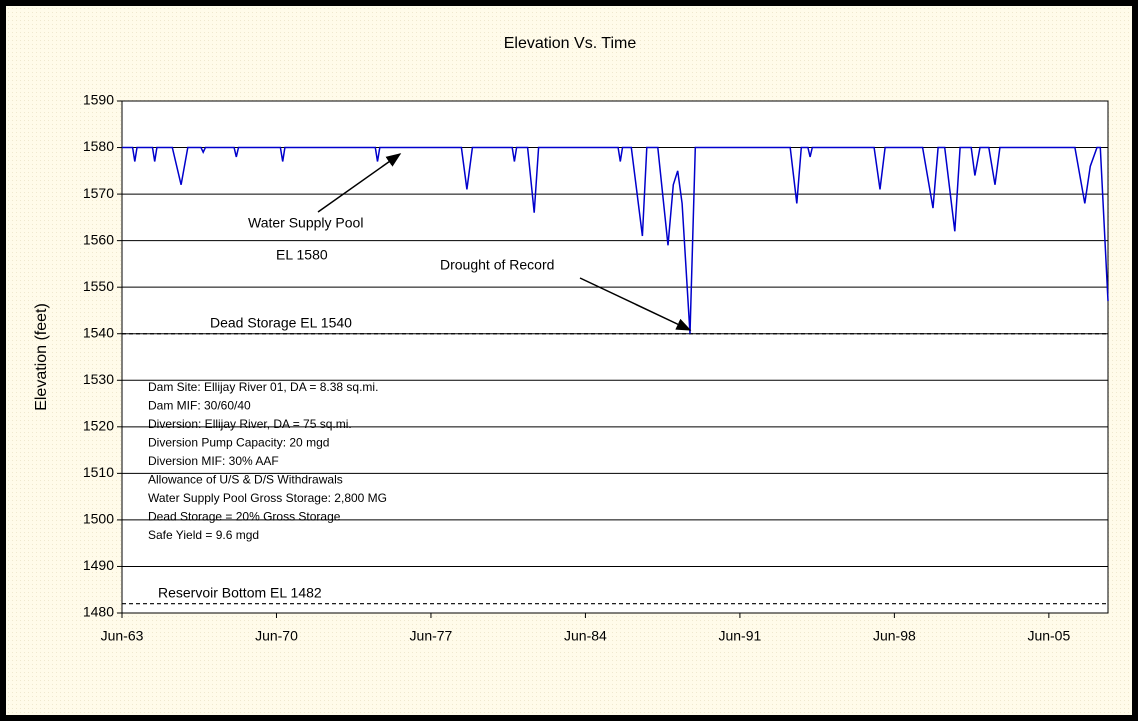 This screenshot has width=1138, height=721. Describe the element at coordinates (238, 443) in the screenshot. I see `note: Diversion Pump Capacity: 20 mgd` at that location.